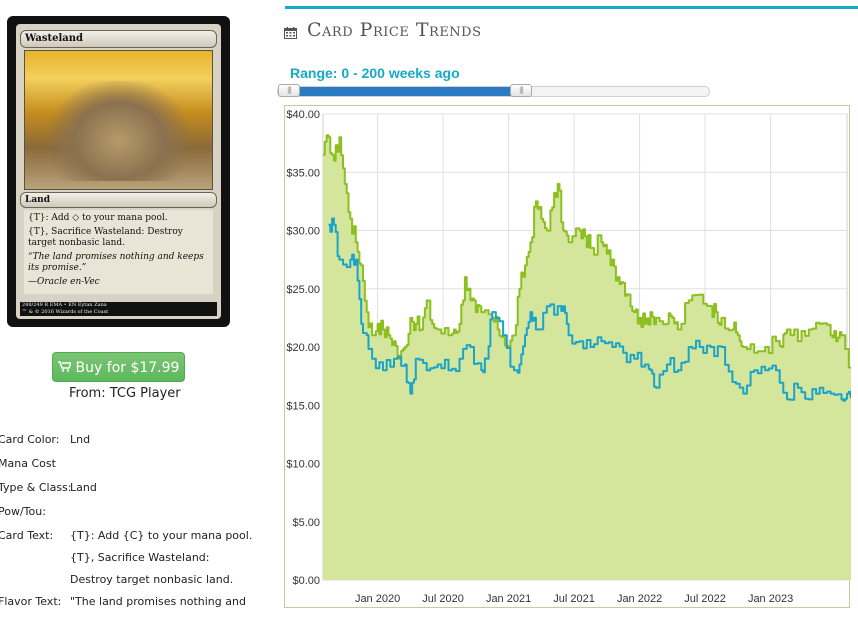  What do you see at coordinates (303, 232) in the screenshot?
I see `y-tick-label: $30.00` at bounding box center [303, 232].